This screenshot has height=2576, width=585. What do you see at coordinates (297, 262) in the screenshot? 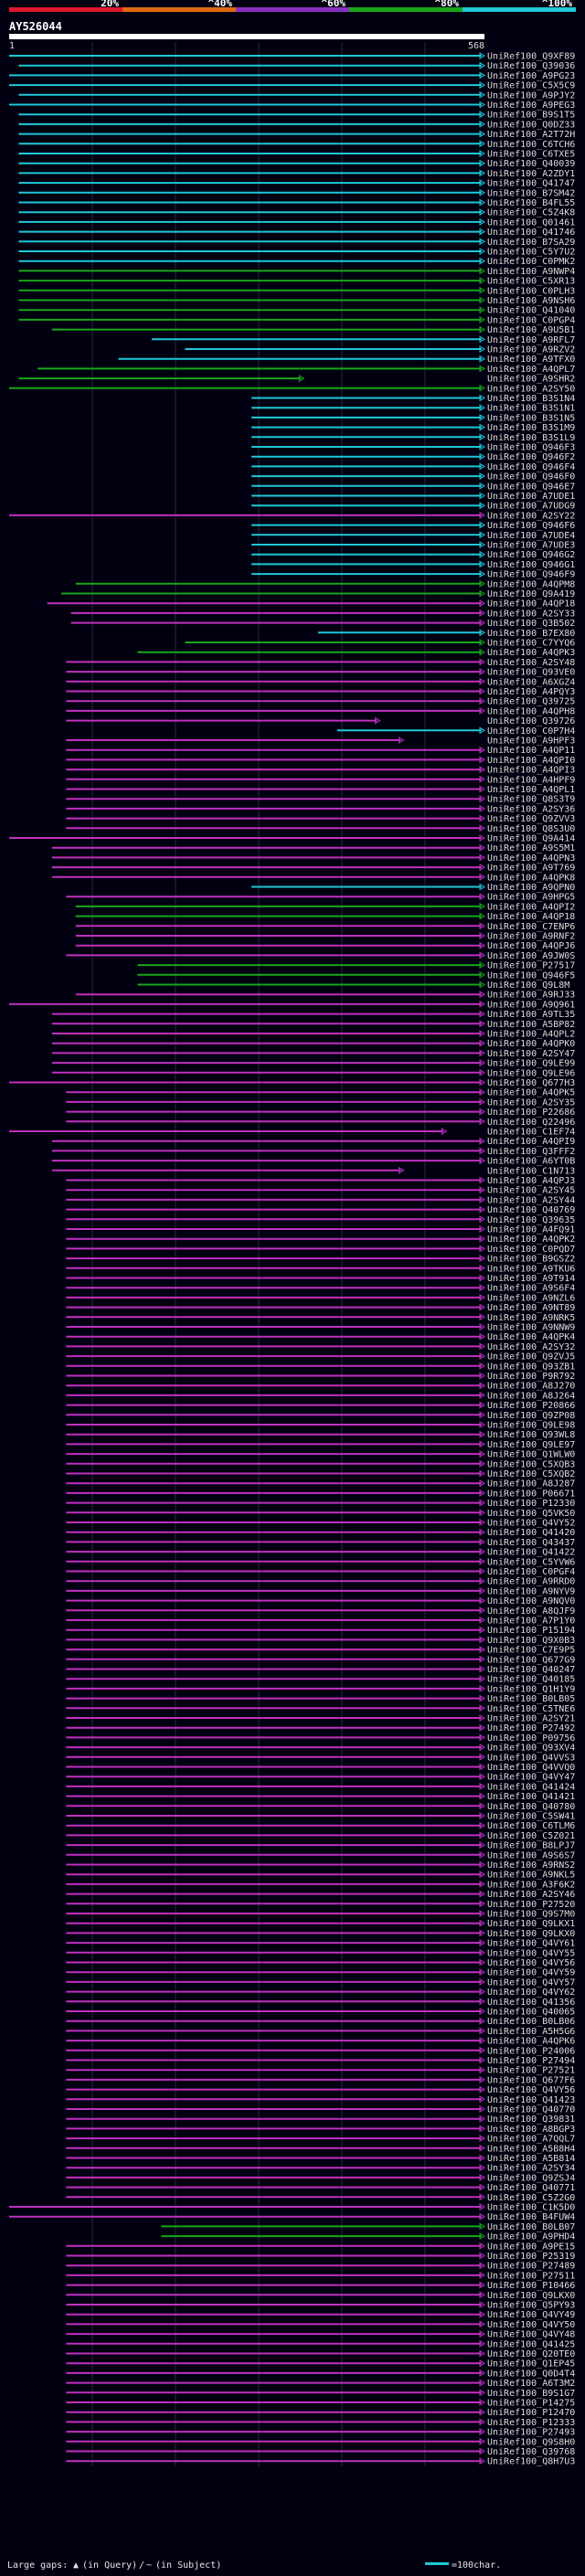
I see `hit-row: UniRef100_C0PMK2` at bounding box center [297, 262].